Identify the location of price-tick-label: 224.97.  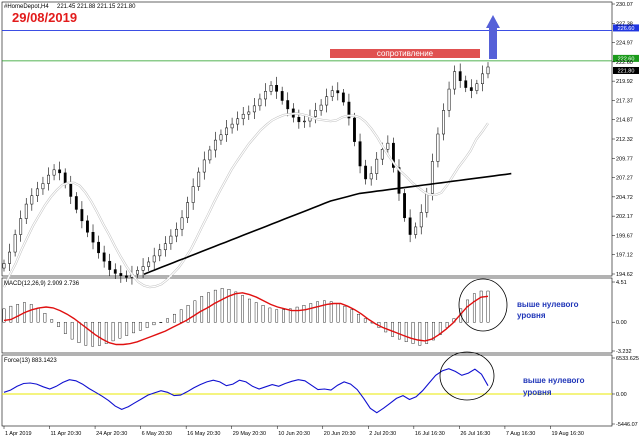
(624, 44).